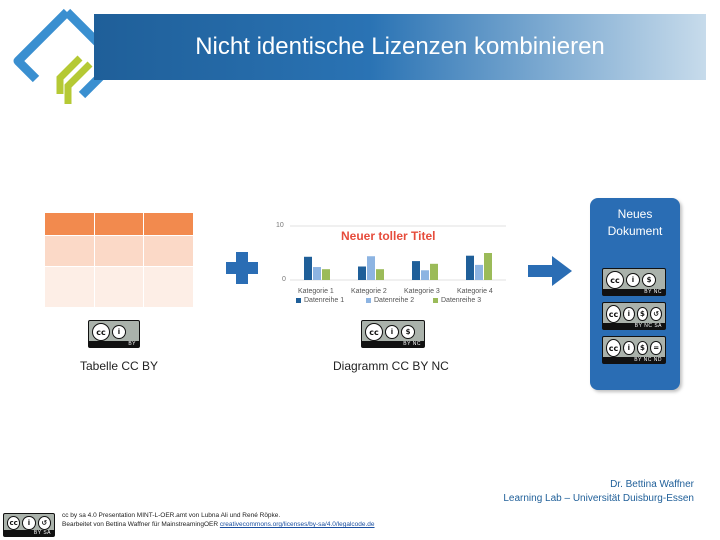 This screenshot has width=720, height=540. Describe the element at coordinates (656, 348) in the screenshot. I see `nd-icon: =` at that location.